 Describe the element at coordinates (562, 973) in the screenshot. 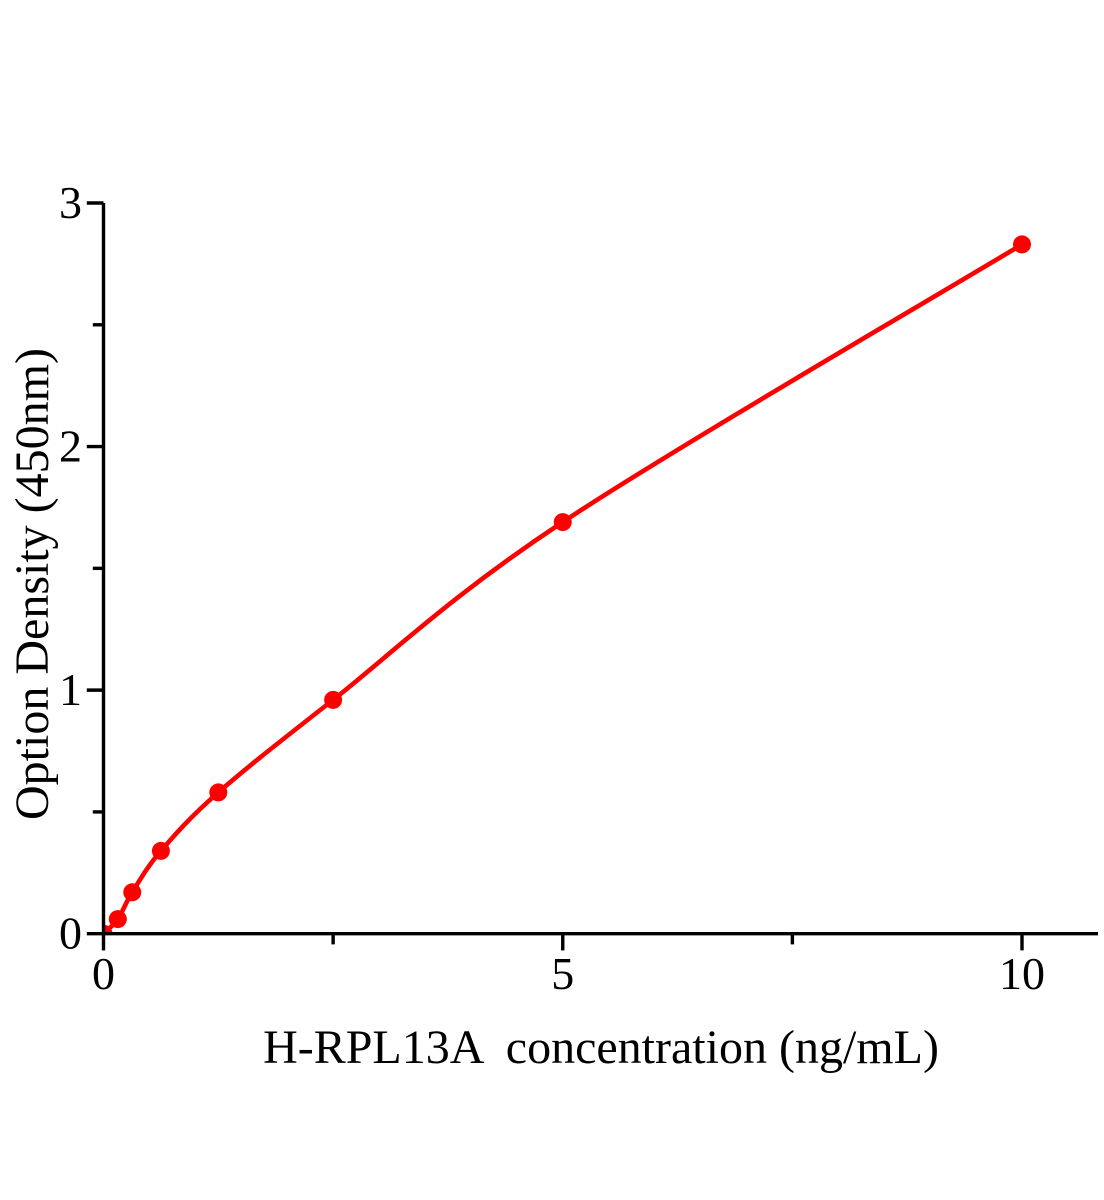

I see `x-tick-label: 5` at that location.